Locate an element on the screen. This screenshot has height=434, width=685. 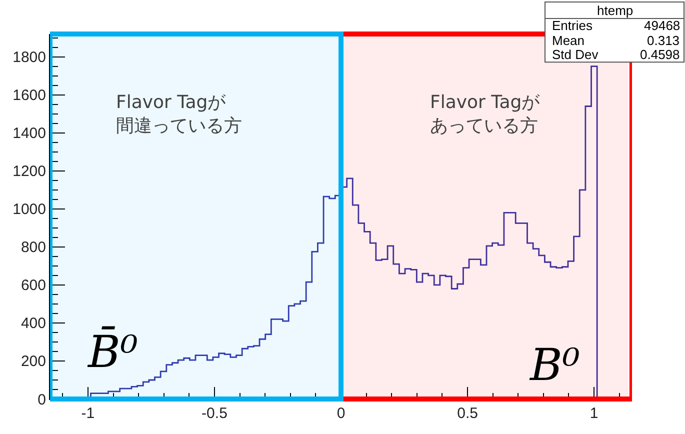
y-tick-label: 400 is located at coordinates (33, 323).